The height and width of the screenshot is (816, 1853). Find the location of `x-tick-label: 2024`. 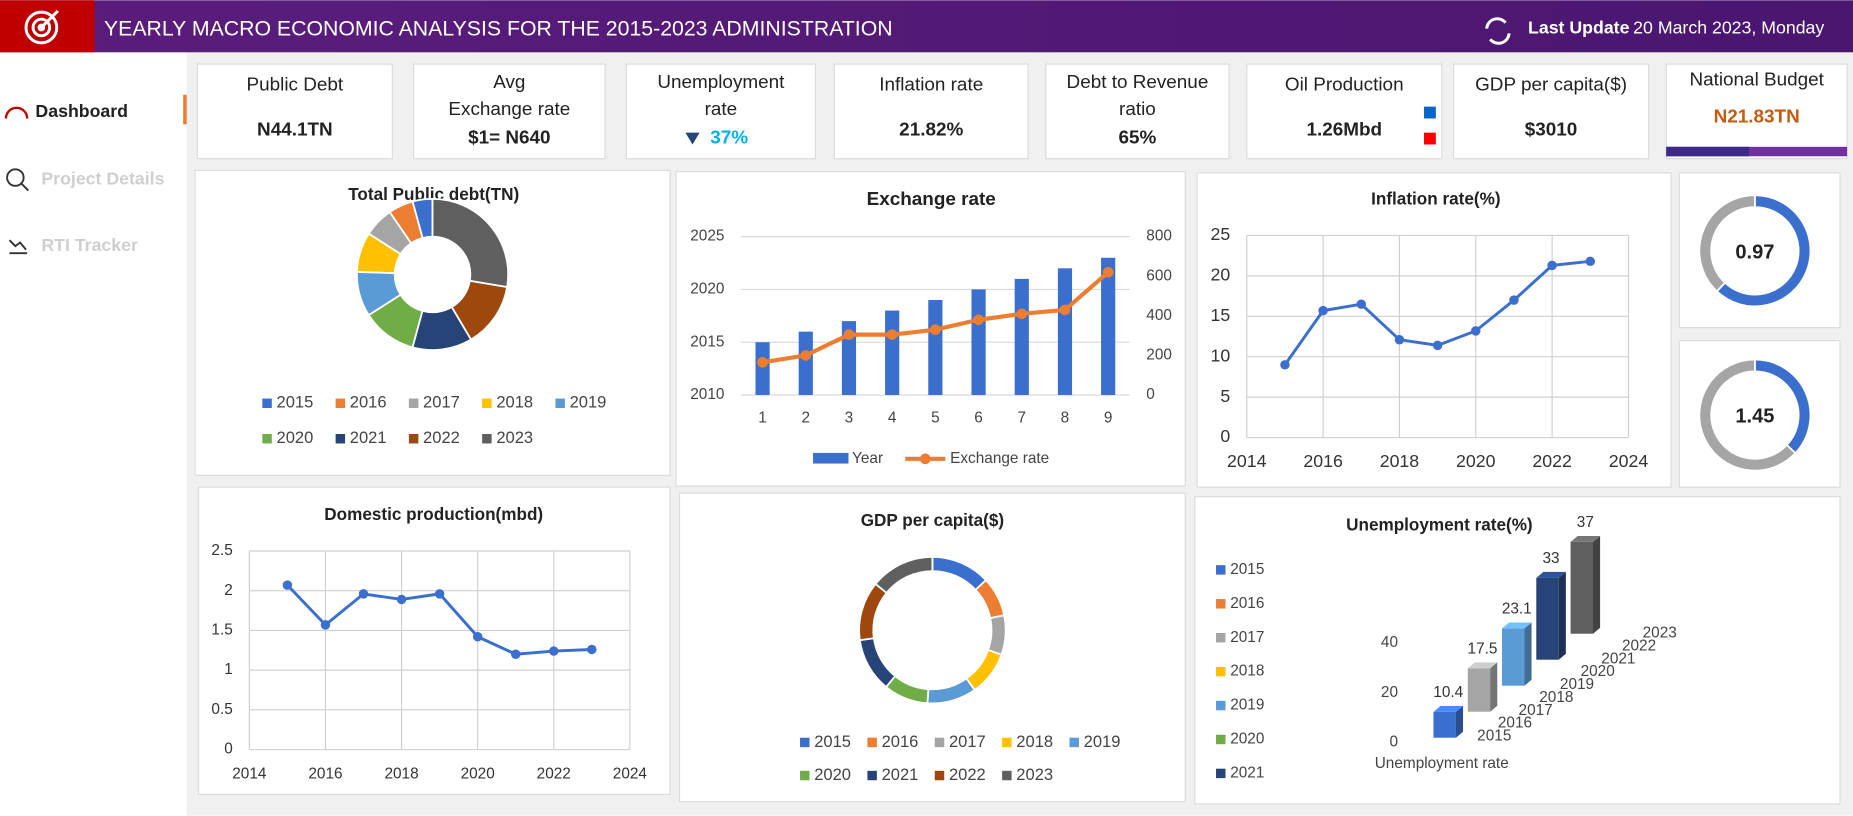

x-tick-label: 2024 is located at coordinates (630, 773).